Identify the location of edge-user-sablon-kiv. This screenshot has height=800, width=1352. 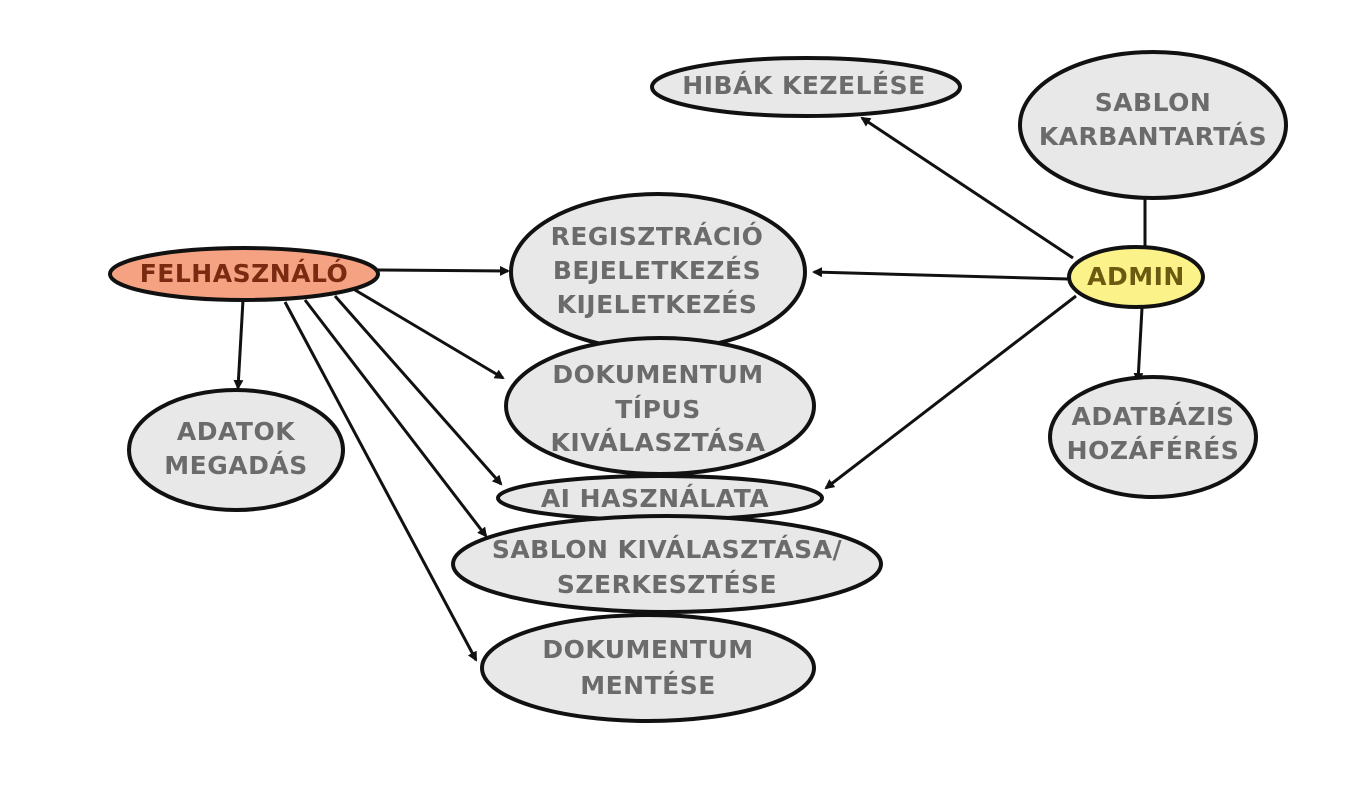
(395, 418).